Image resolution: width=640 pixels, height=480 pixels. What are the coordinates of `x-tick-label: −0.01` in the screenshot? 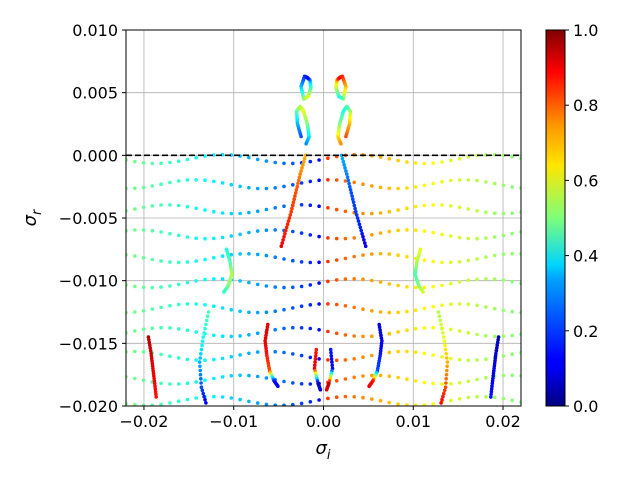 It's located at (233, 421).